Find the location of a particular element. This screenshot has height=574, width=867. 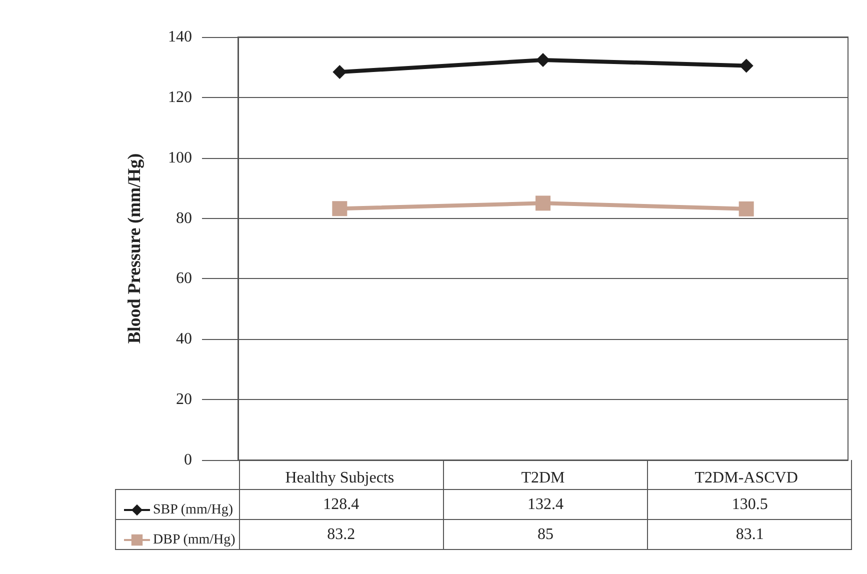

x-tick-label: T2DM is located at coordinates (543, 478).